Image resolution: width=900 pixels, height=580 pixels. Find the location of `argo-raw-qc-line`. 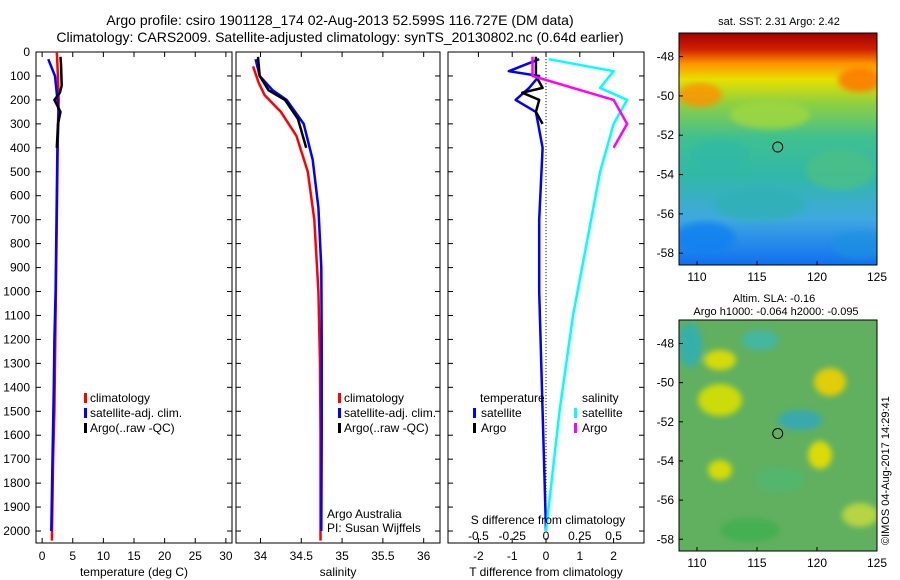

argo-raw-qc-line is located at coordinates (282, 102).